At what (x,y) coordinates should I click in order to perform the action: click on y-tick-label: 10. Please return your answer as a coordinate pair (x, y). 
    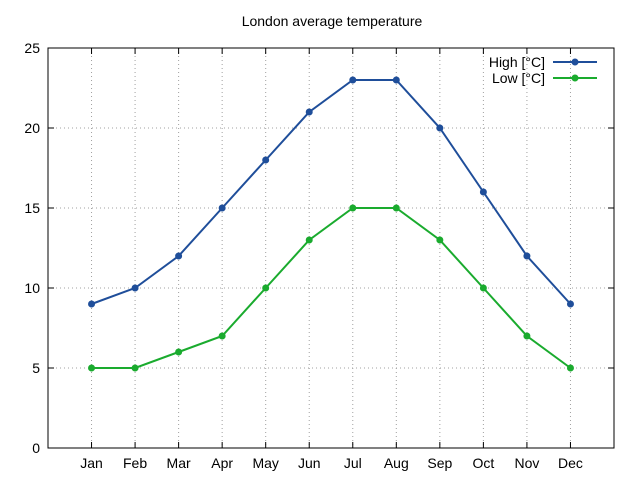
    Looking at the image, I should click on (32, 288).